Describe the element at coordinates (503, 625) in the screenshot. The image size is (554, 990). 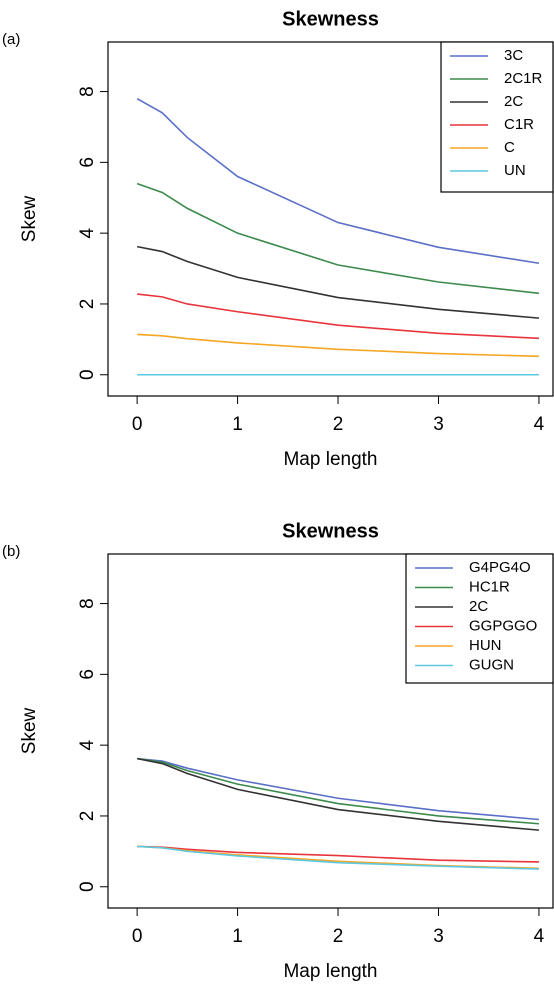
I see `legend-label: GGPGGO` at that location.